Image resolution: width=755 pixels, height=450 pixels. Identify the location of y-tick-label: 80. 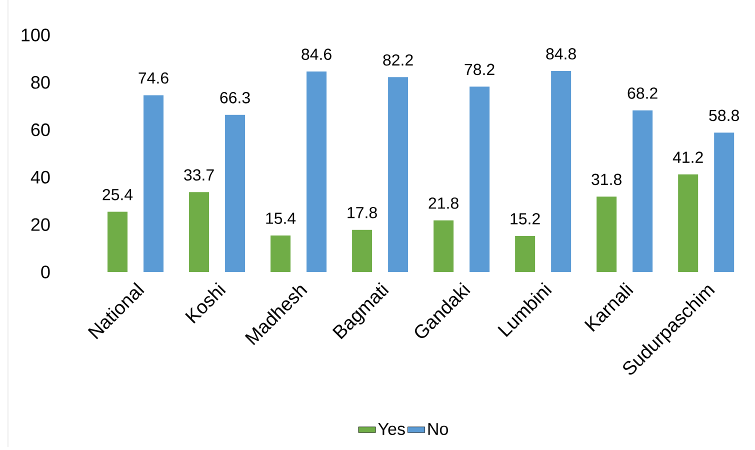
(40, 82).